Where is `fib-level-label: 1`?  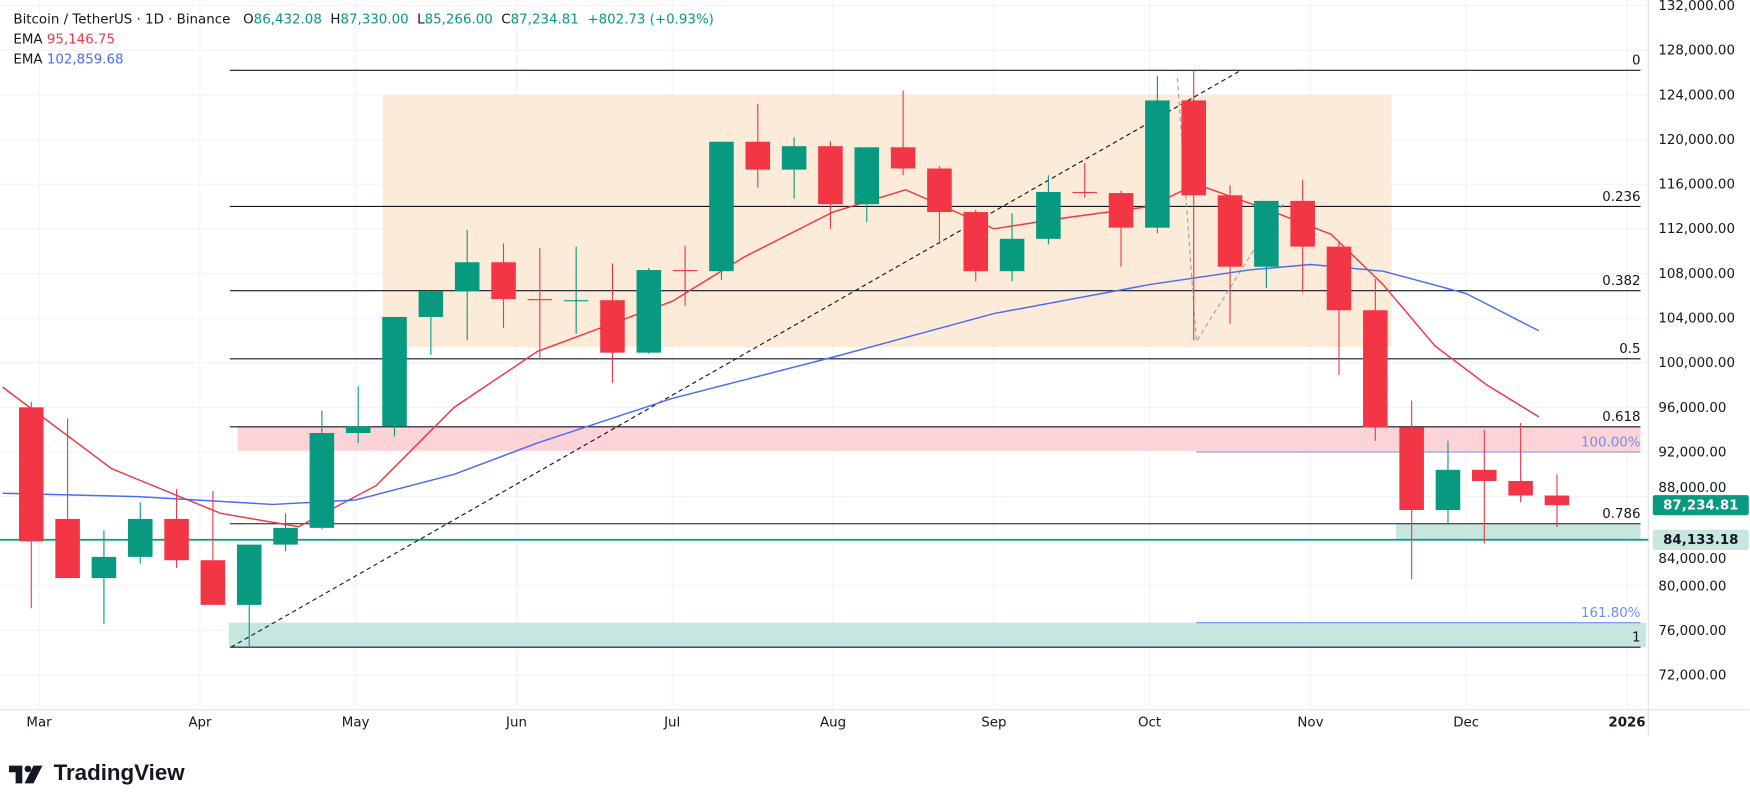 fib-level-label: 1 is located at coordinates (1636, 638).